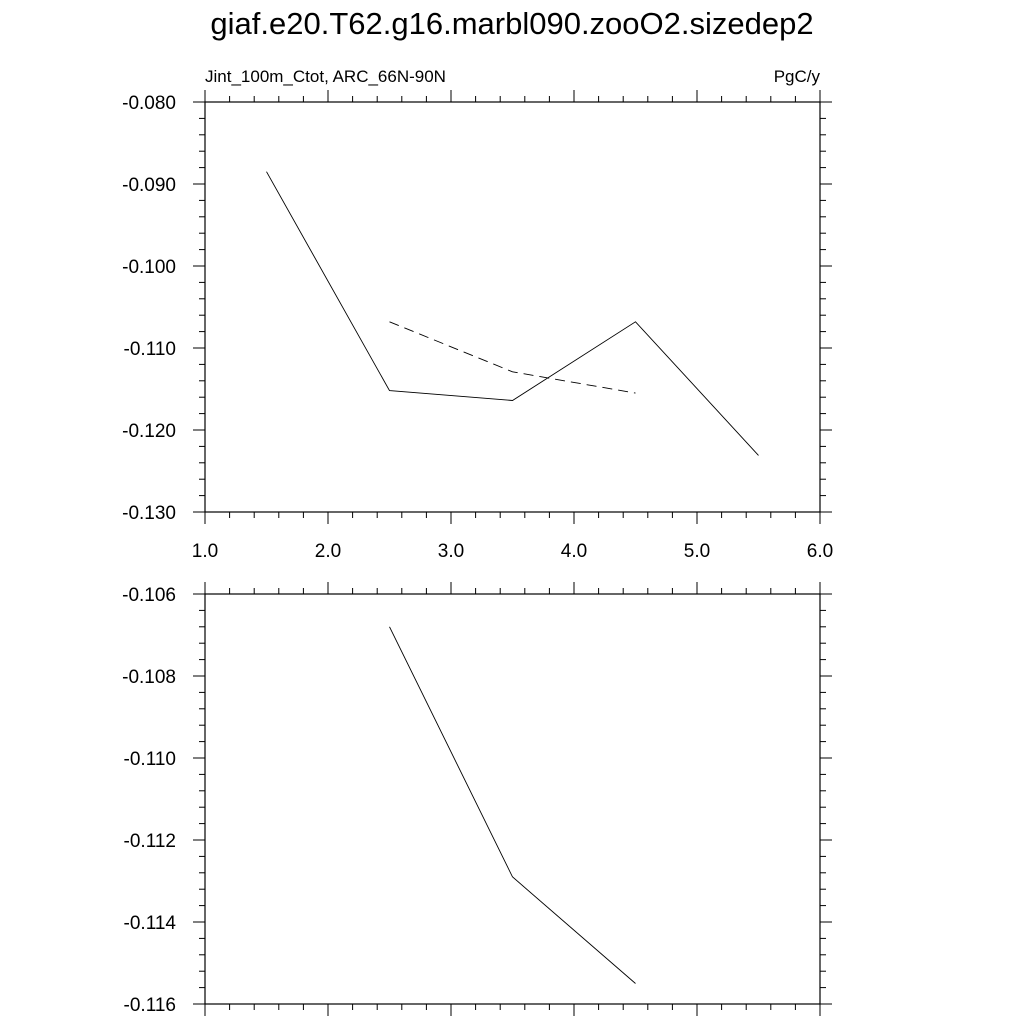 The width and height of the screenshot is (1024, 1024). What do you see at coordinates (328, 551) in the screenshot?
I see `x-tick-label: 2.0` at bounding box center [328, 551].